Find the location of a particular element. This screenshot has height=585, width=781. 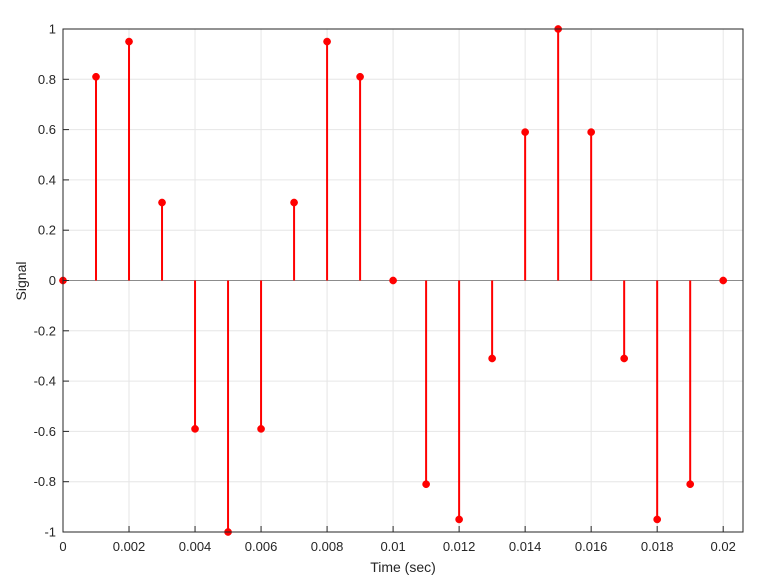

y-tick-label: -0.4 is located at coordinates (45, 381).